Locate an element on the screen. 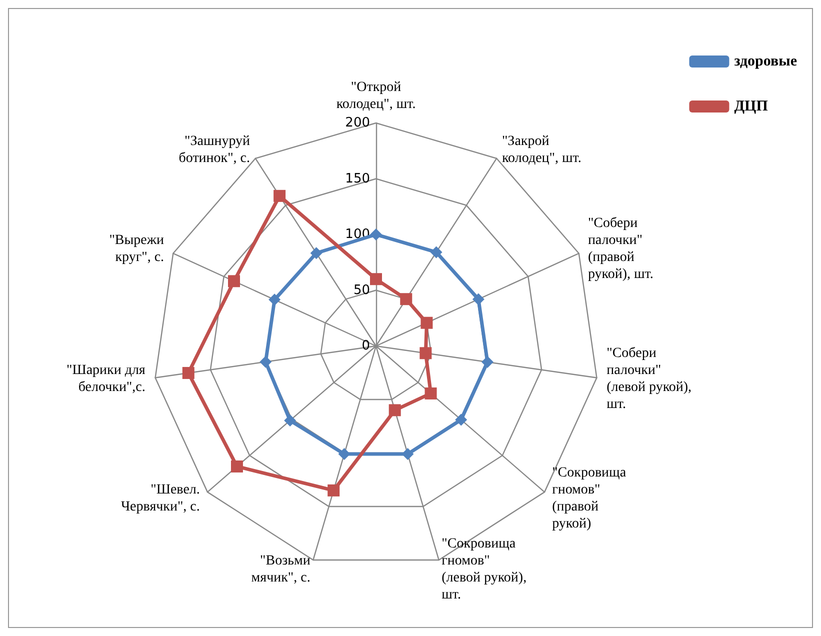 This screenshot has height=636, width=821. spoke-label: "Открой колодец", шт. is located at coordinates (376, 96).